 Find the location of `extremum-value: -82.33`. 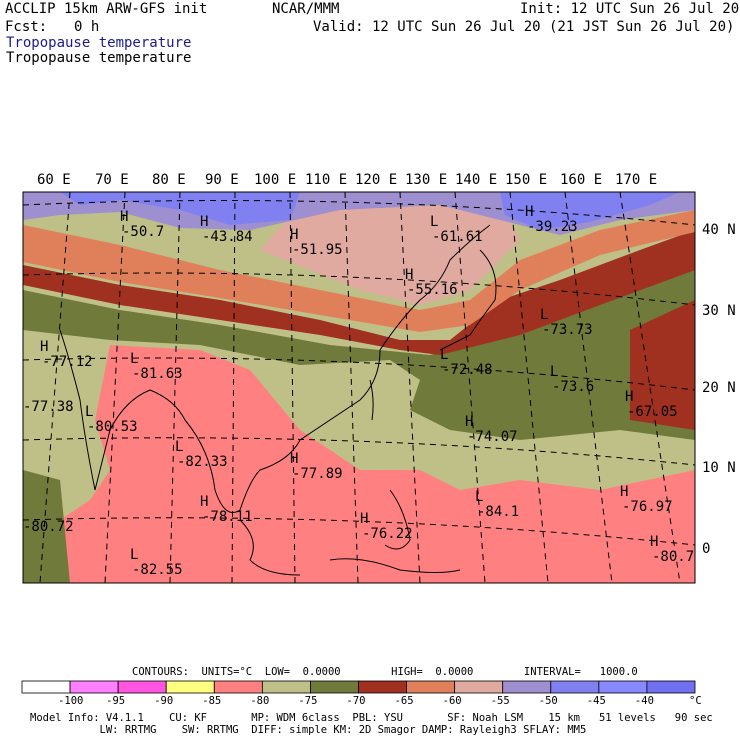

extremum-value: -82.33 is located at coordinates (202, 462).